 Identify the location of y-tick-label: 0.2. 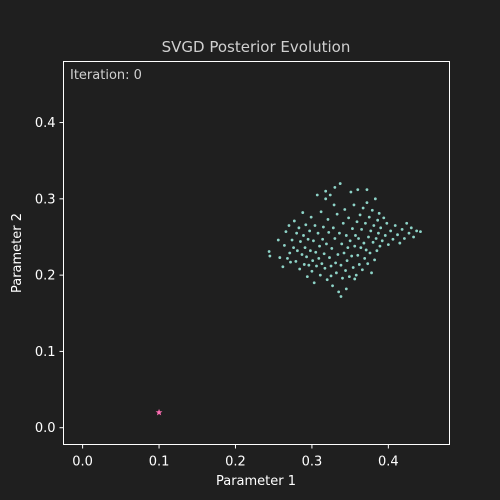
(45, 276).